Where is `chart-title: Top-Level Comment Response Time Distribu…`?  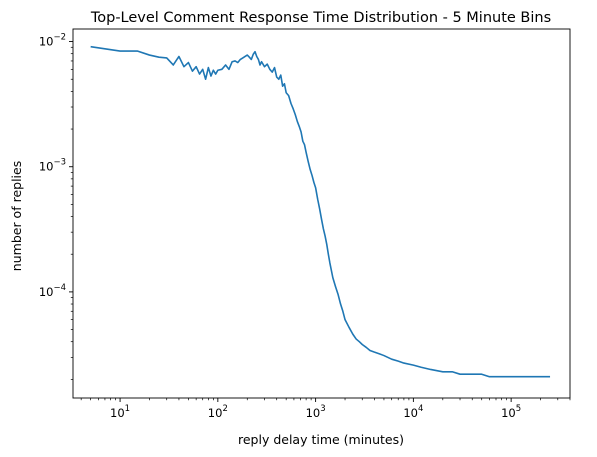 chart-title: Top-Level Comment Response Time Distribu… is located at coordinates (320, 18).